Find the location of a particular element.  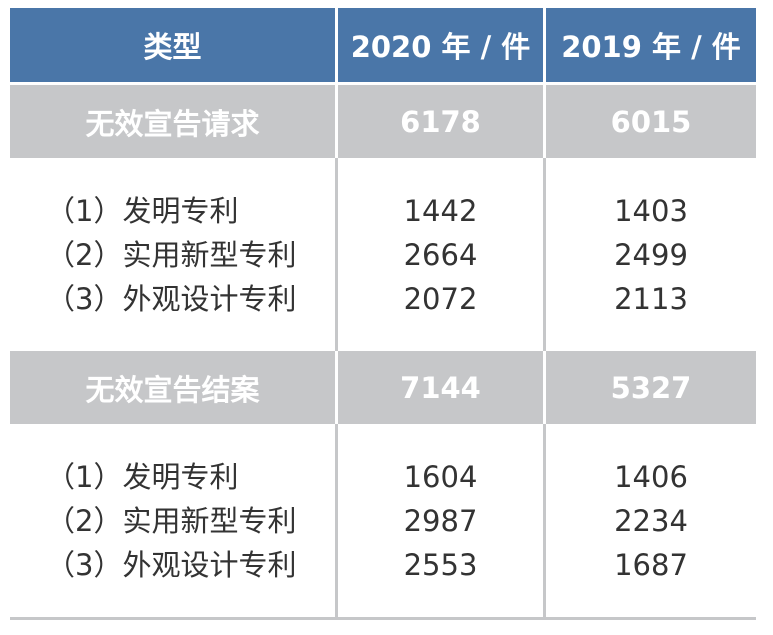

item-value-2020: 1604 is located at coordinates (440, 476).